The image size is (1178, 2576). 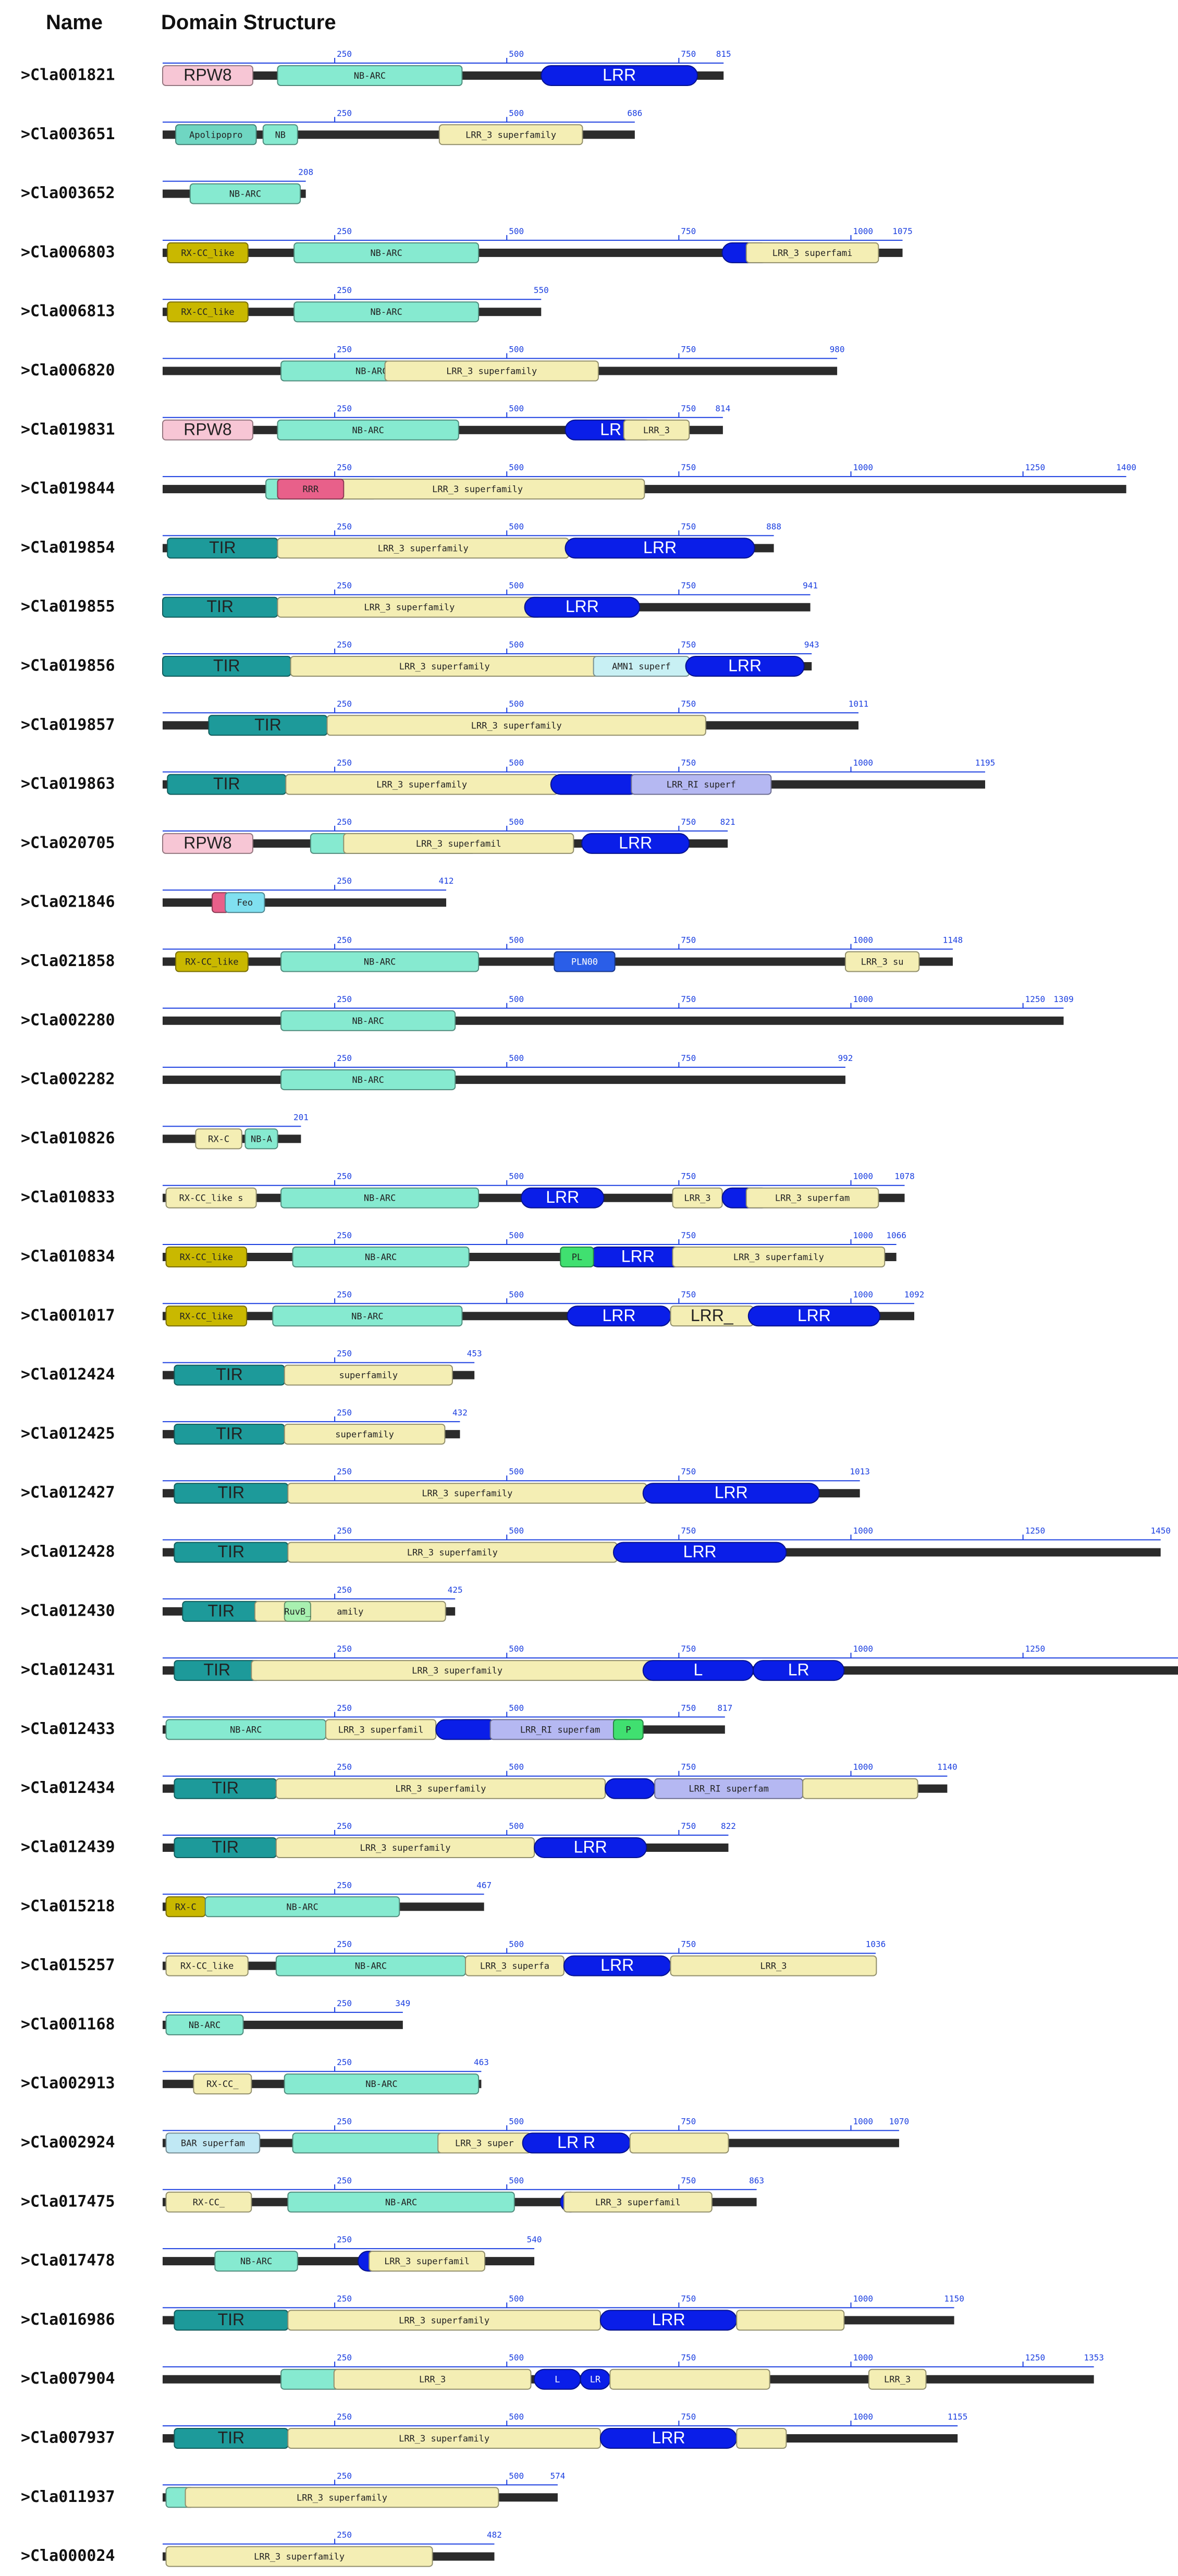 What do you see at coordinates (68, 252) in the screenshot?
I see `protein-name: >Cla006803` at bounding box center [68, 252].